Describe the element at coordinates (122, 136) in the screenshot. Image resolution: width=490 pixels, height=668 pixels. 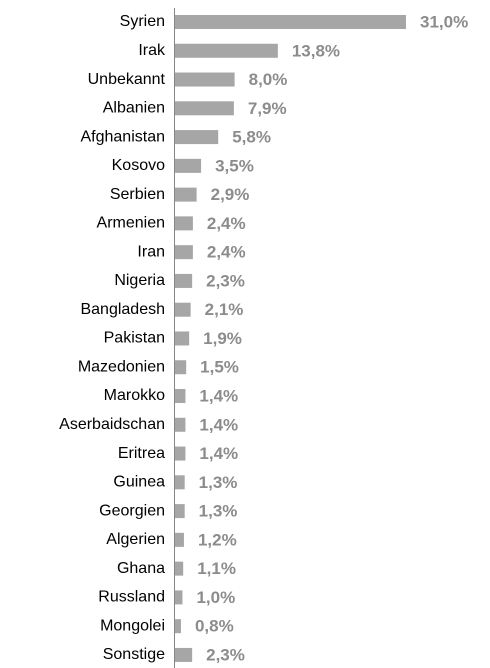
I see `category-label: Afghanistan` at that location.